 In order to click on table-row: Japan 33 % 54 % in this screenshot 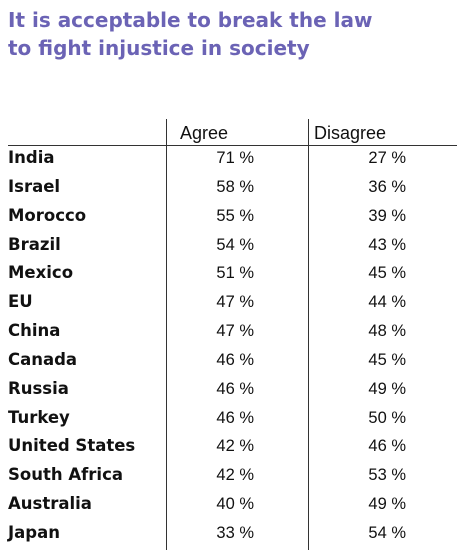, I will do `click(232, 535)`.